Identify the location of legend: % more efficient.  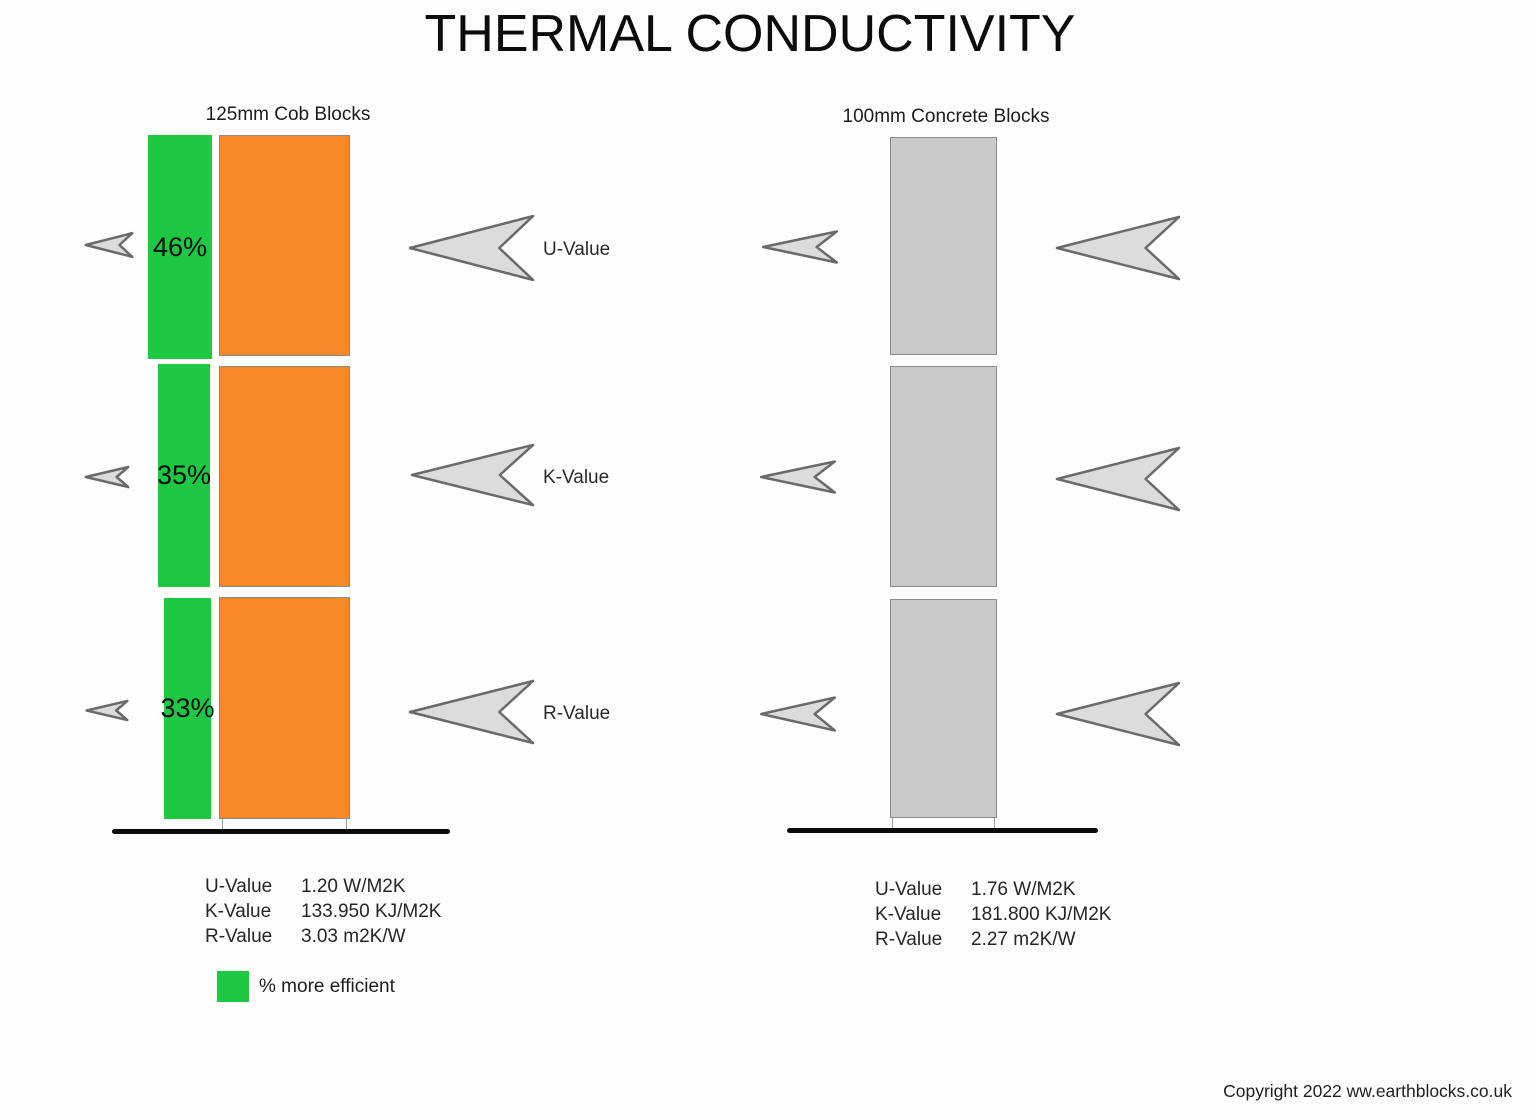
(306, 986).